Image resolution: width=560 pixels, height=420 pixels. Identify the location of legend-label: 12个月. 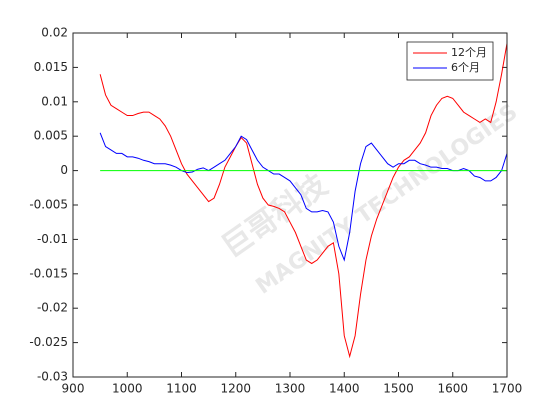
(469, 52).